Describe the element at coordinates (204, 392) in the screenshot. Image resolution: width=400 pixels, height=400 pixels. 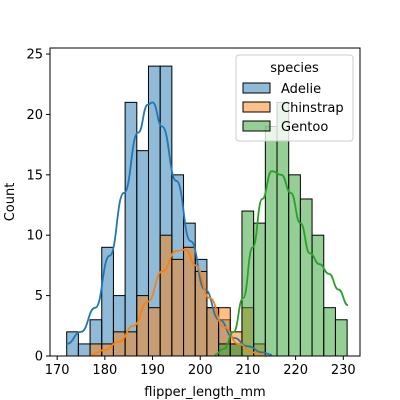
I see `x-axis-label: flipper_length_mm` at that location.